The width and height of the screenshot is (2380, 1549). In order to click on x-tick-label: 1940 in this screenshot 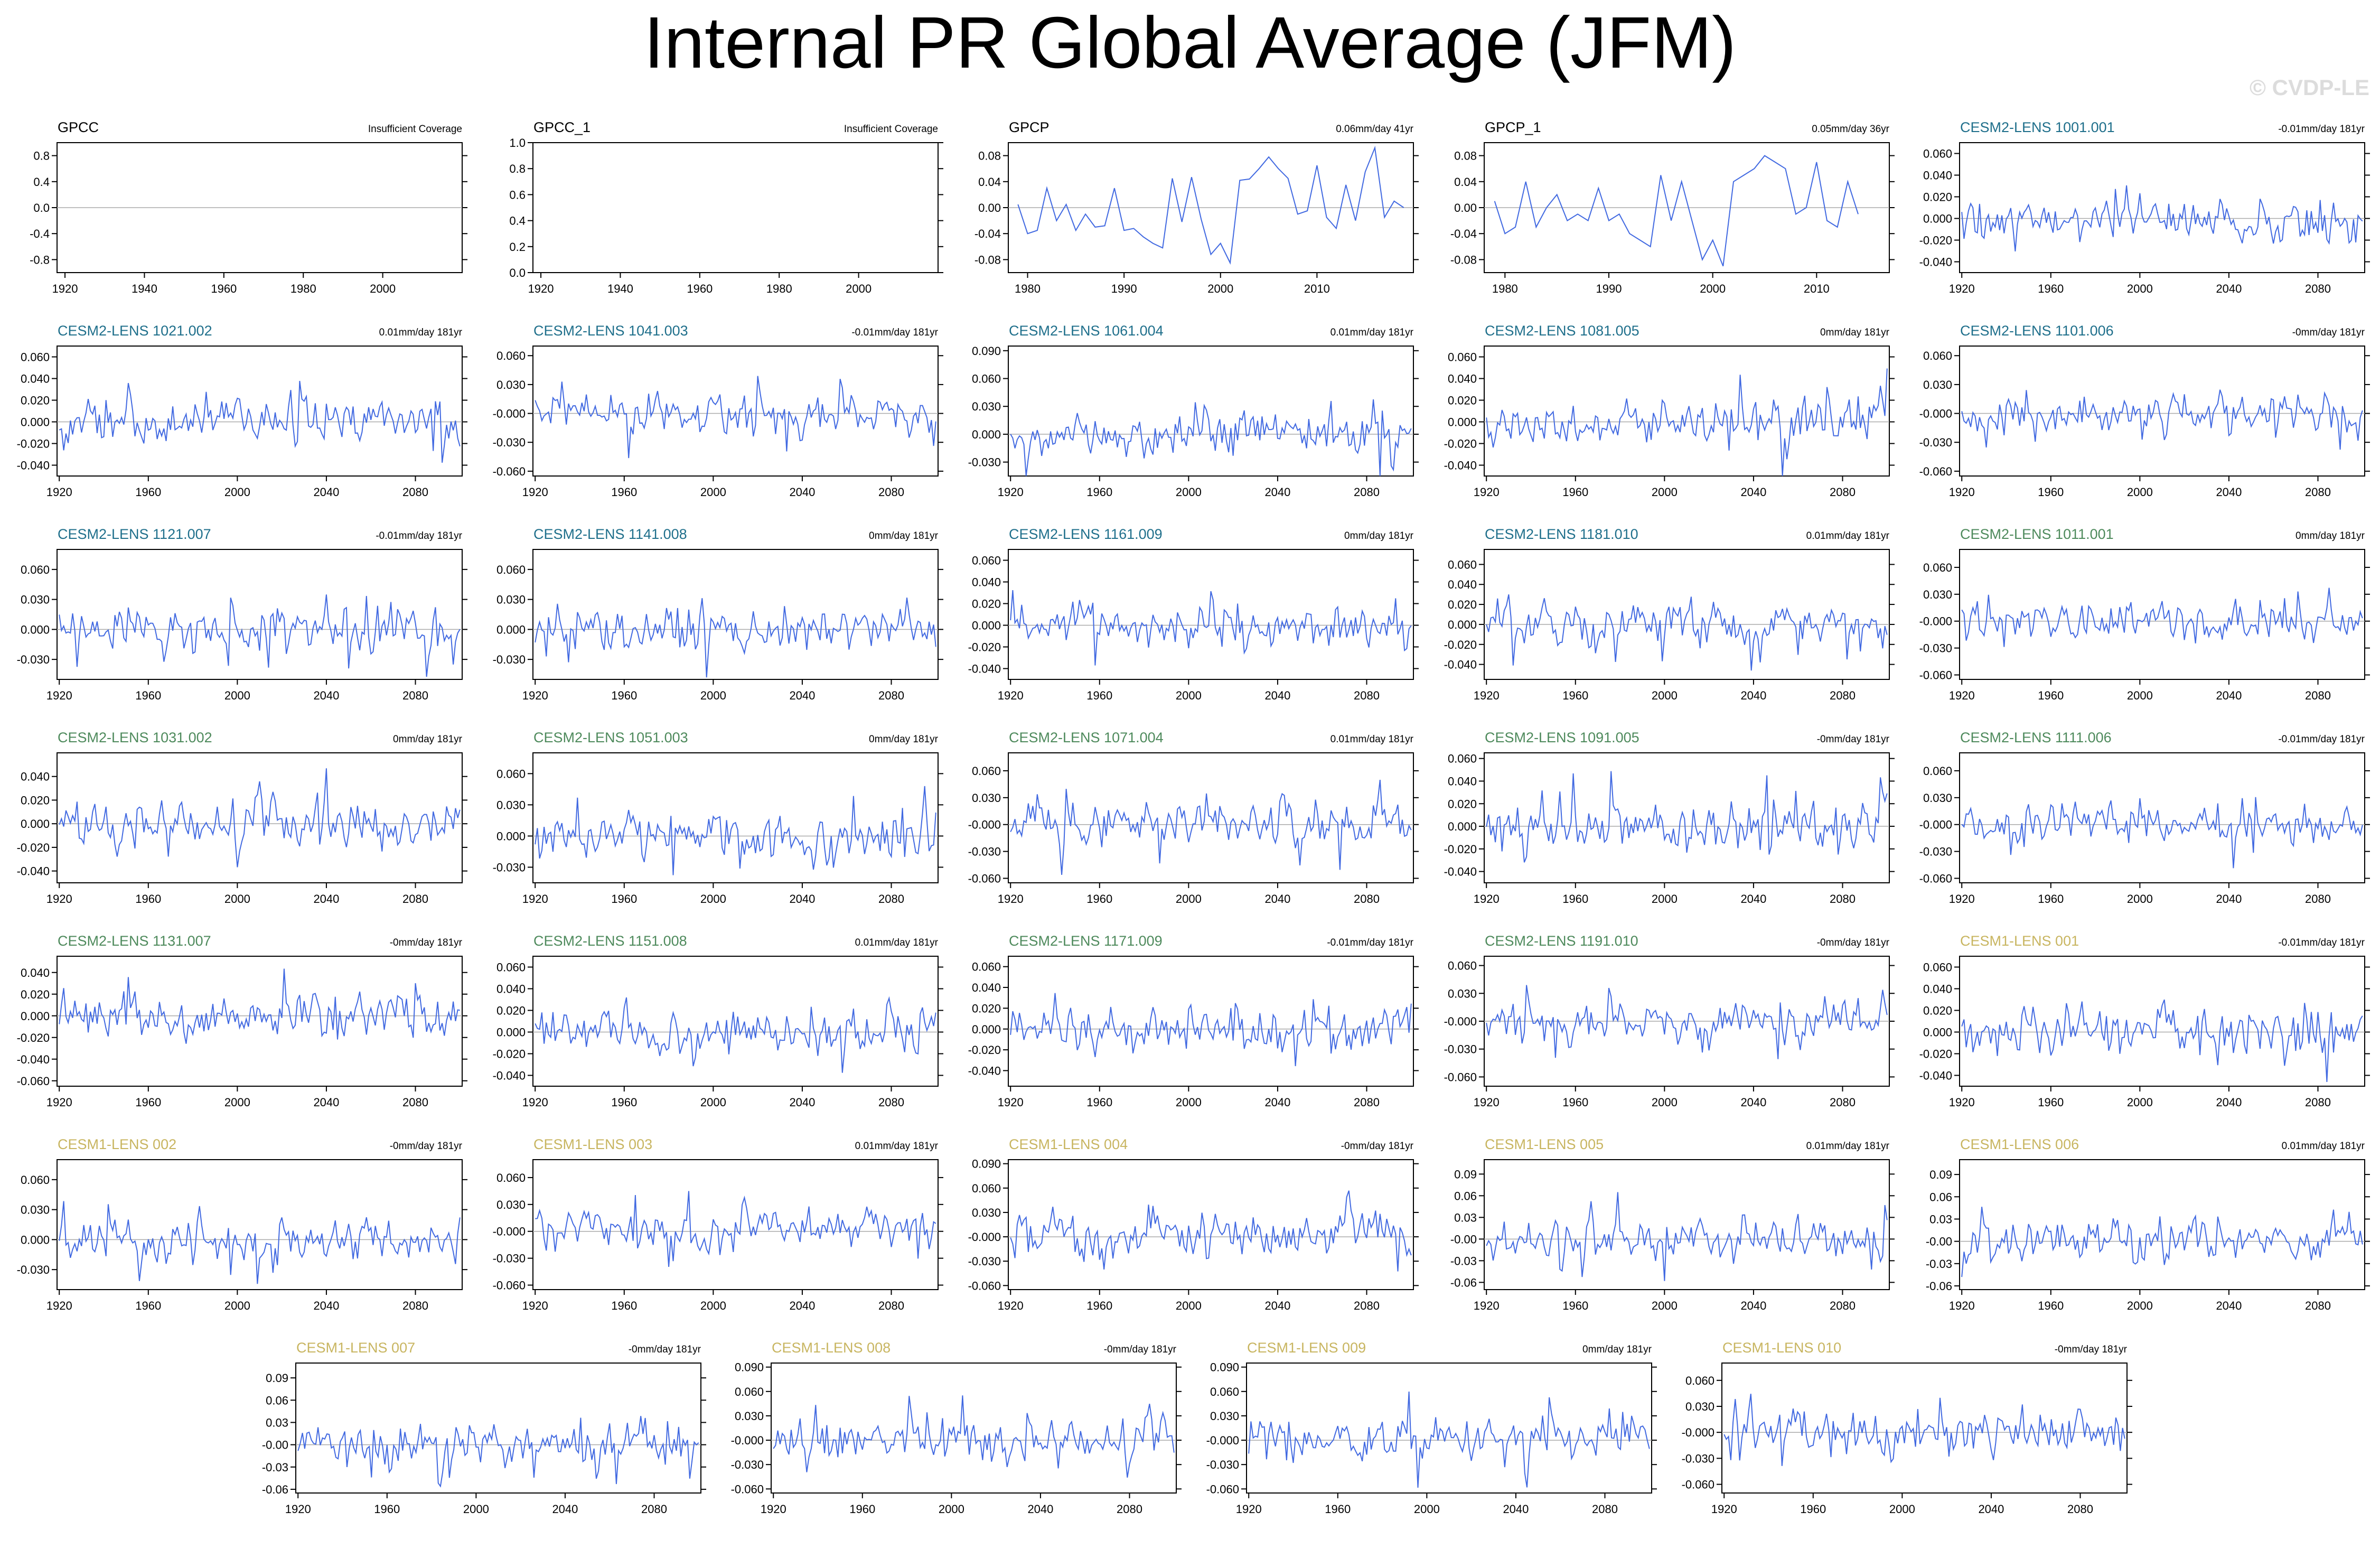, I will do `click(144, 288)`.